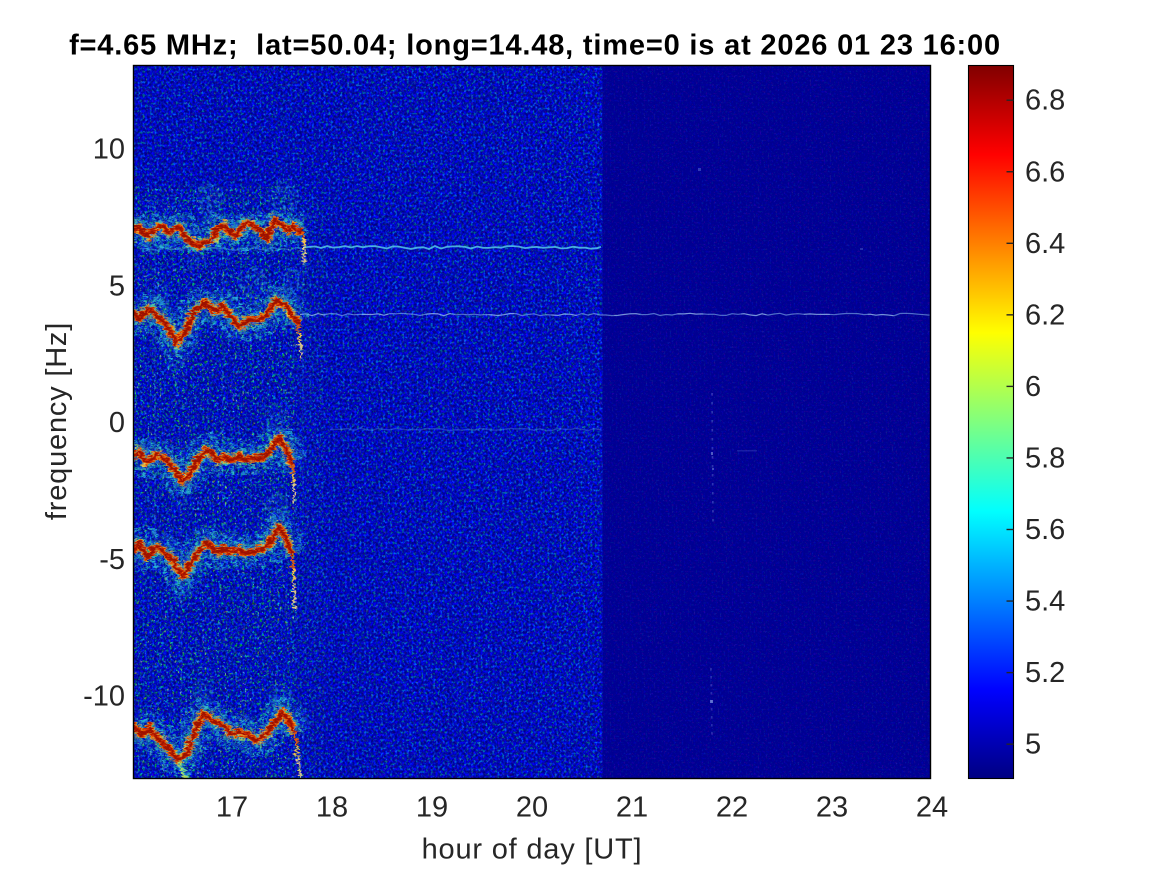 This screenshot has height=875, width=1167. Describe the element at coordinates (1045, 530) in the screenshot. I see `svg-text: 5.6` at that location.